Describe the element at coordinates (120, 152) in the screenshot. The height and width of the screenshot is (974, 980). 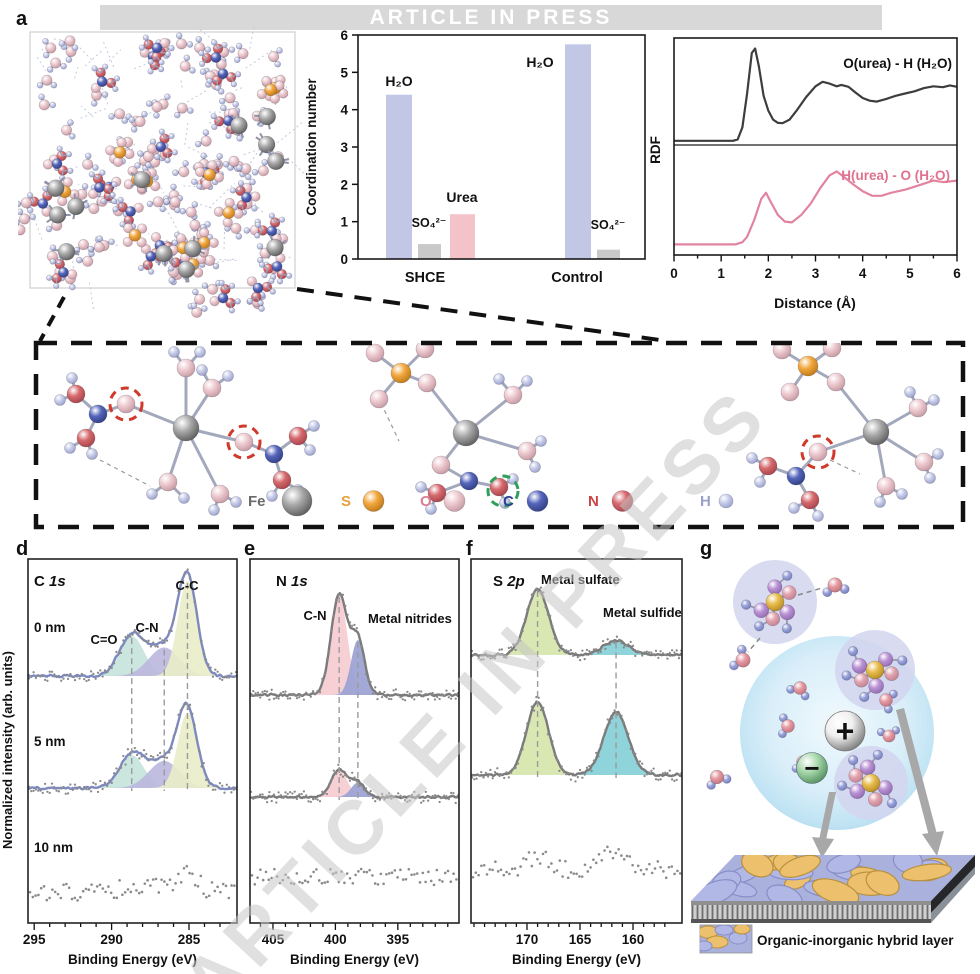
I see `s-atom` at that location.